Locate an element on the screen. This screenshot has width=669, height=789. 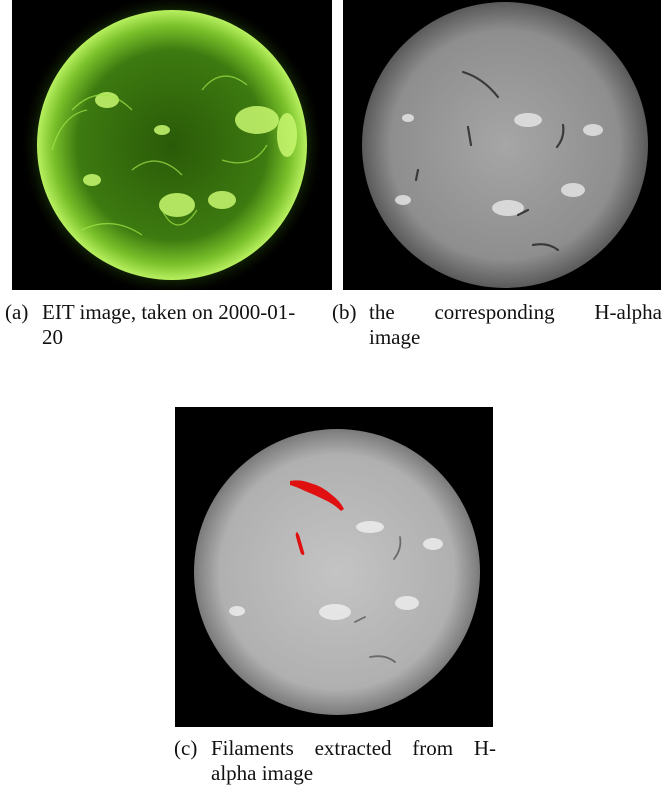
caption-a-line1: EIT image, taken on 2000-01- is located at coordinates (169, 312).